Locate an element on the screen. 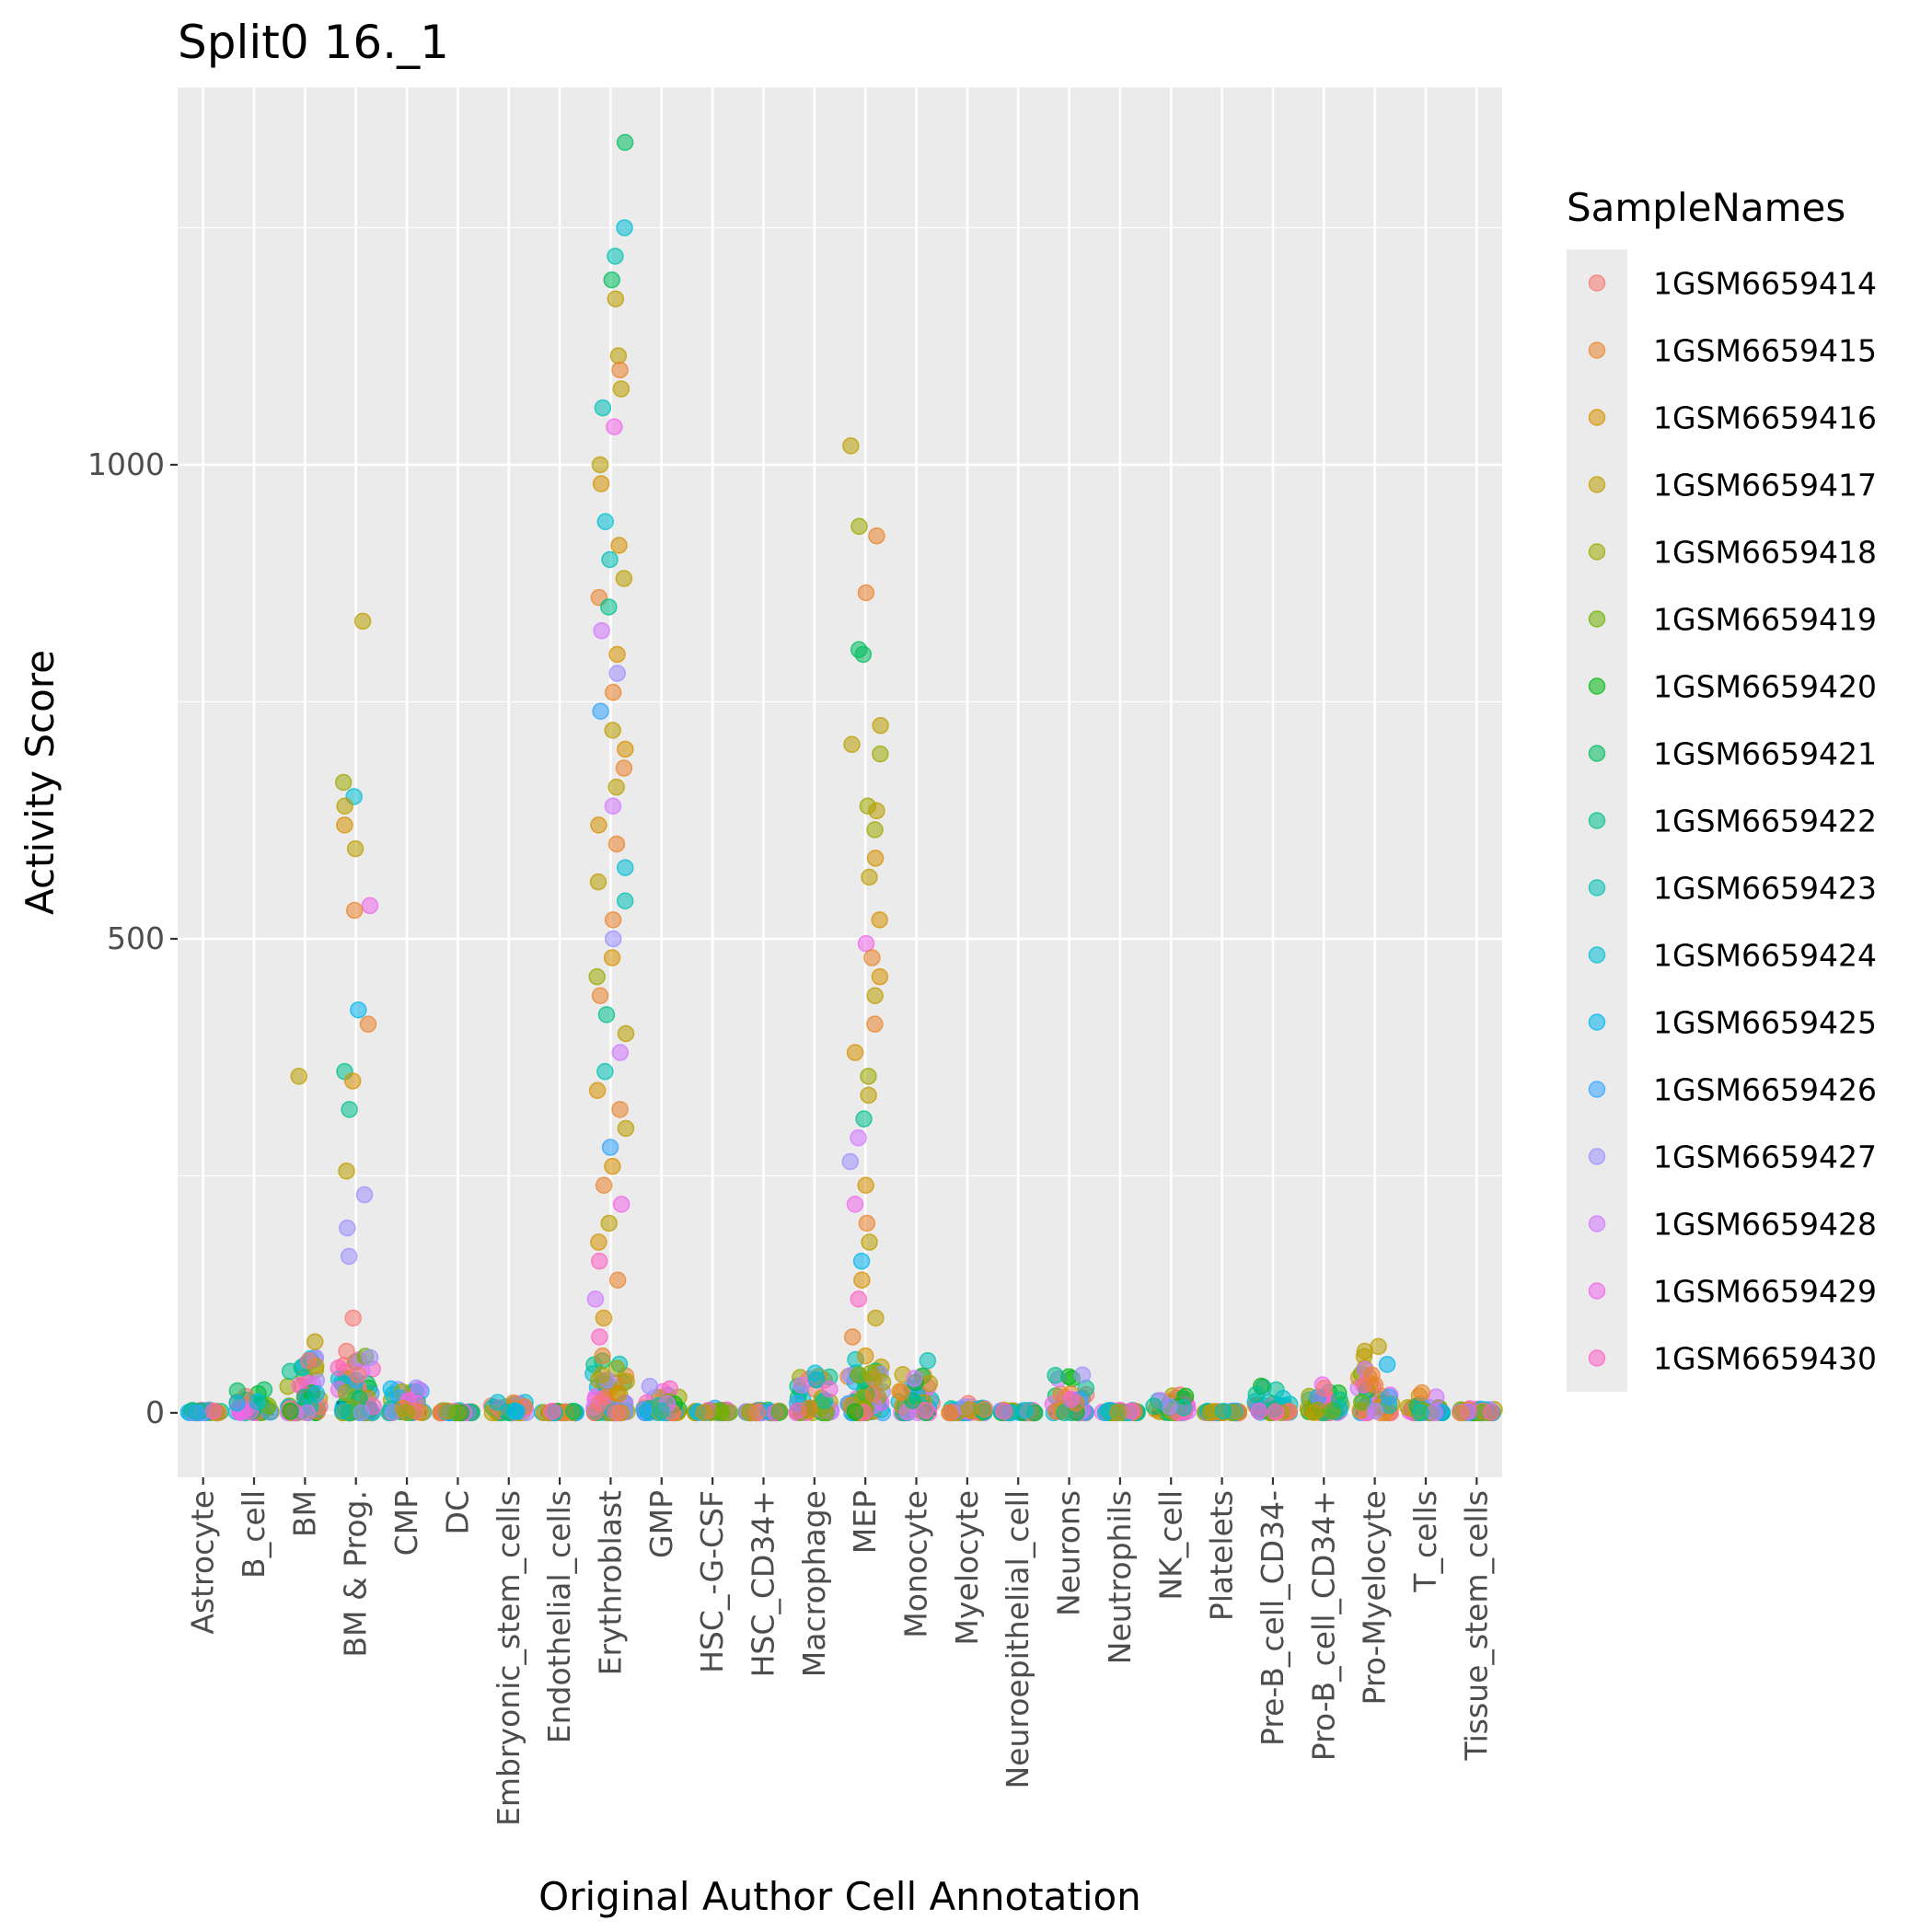  legend-label: 1GSM6659428 is located at coordinates (1765, 1225).